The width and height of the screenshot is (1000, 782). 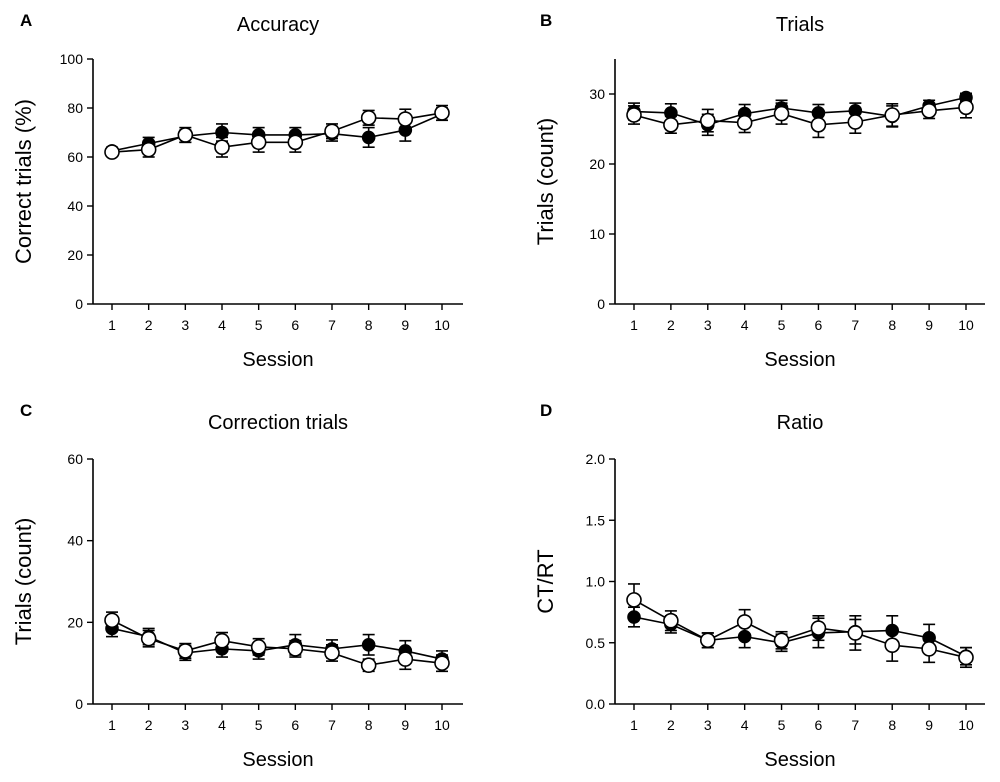 What do you see at coordinates (278, 25) in the screenshot?
I see `chart-title: Accuracy` at bounding box center [278, 25].